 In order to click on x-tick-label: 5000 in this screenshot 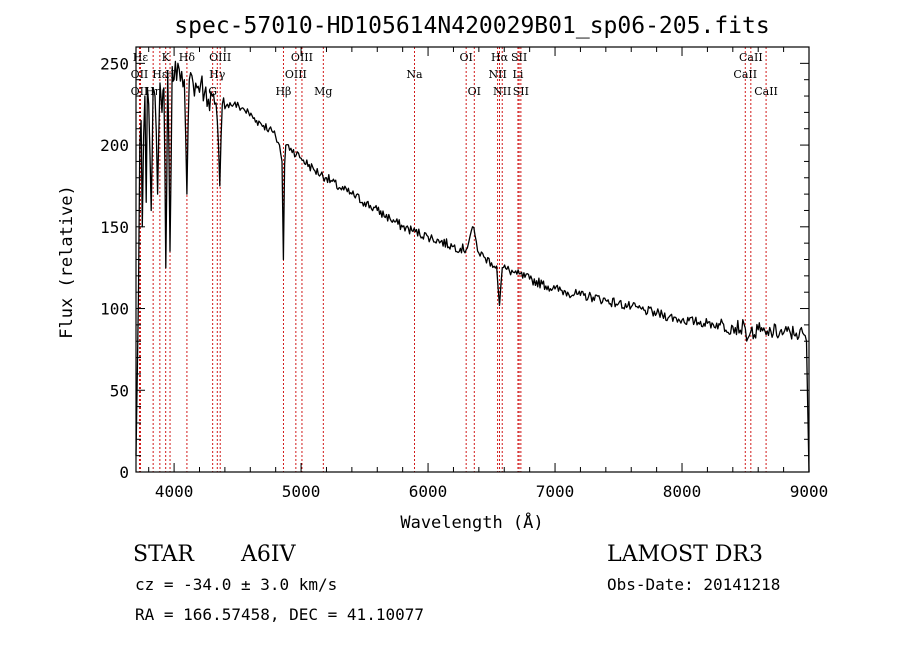, I will do `click(301, 491)`.